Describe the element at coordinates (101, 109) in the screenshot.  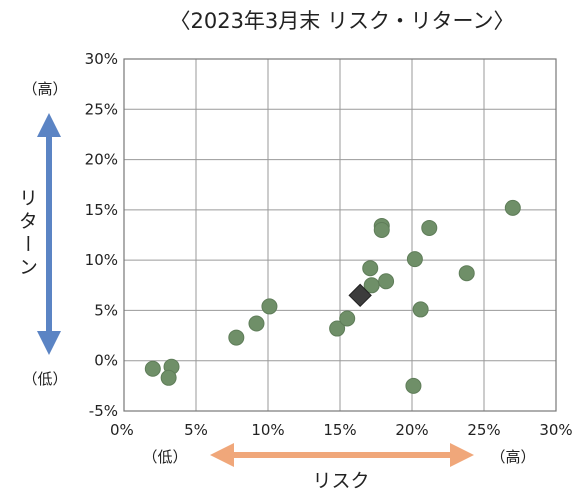
I see `y-tick-label: 25%` at that location.